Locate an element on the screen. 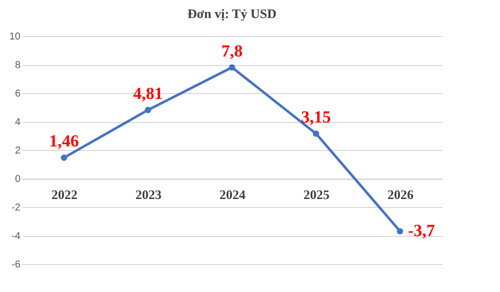 The width and height of the screenshot is (500, 292). y-tick-label: 0 is located at coordinates (17, 179).